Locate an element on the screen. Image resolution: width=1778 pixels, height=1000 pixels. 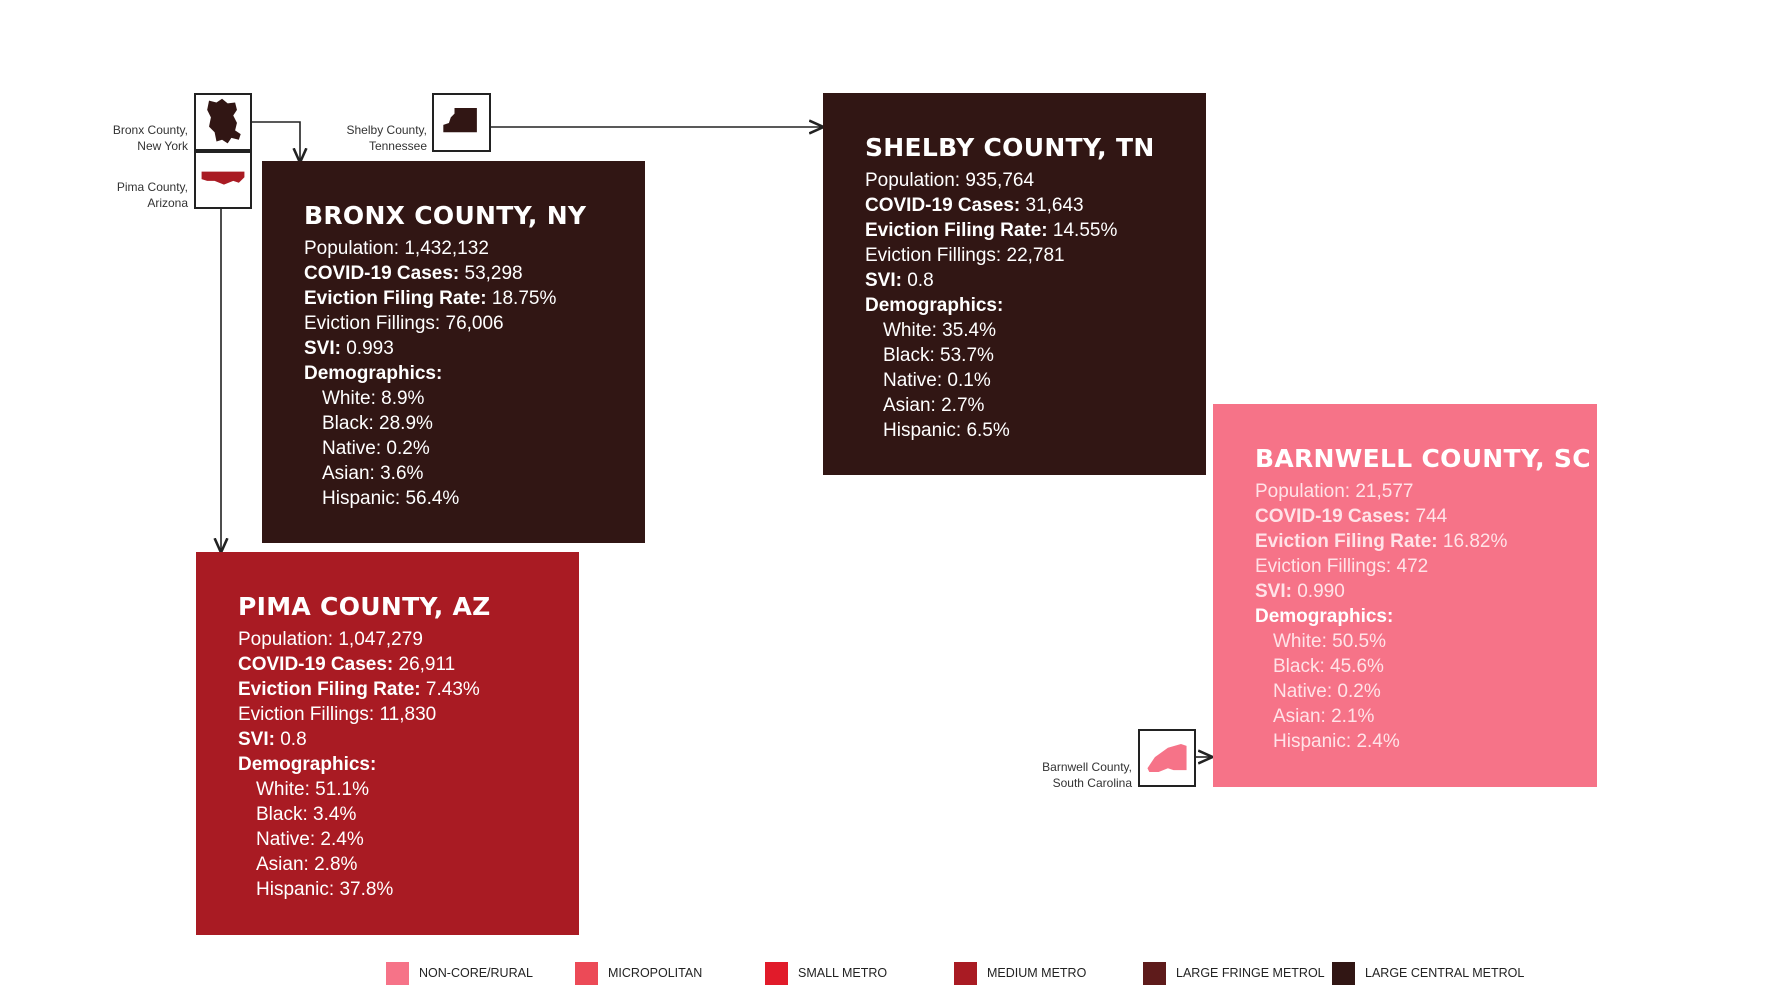
demo-asian: Asian: 2.1% is located at coordinates (1324, 716).